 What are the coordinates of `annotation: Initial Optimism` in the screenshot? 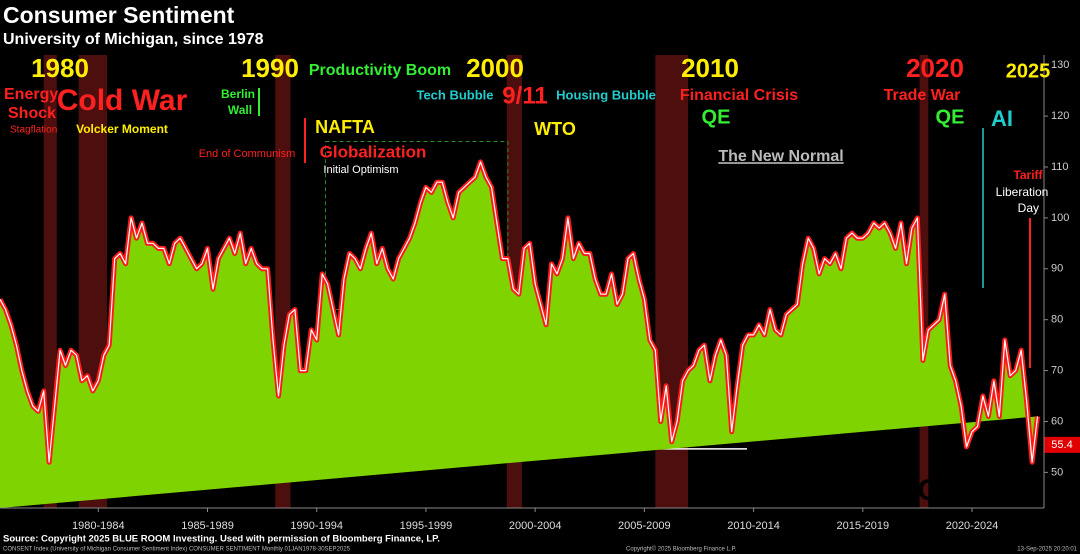 It's located at (360, 170).